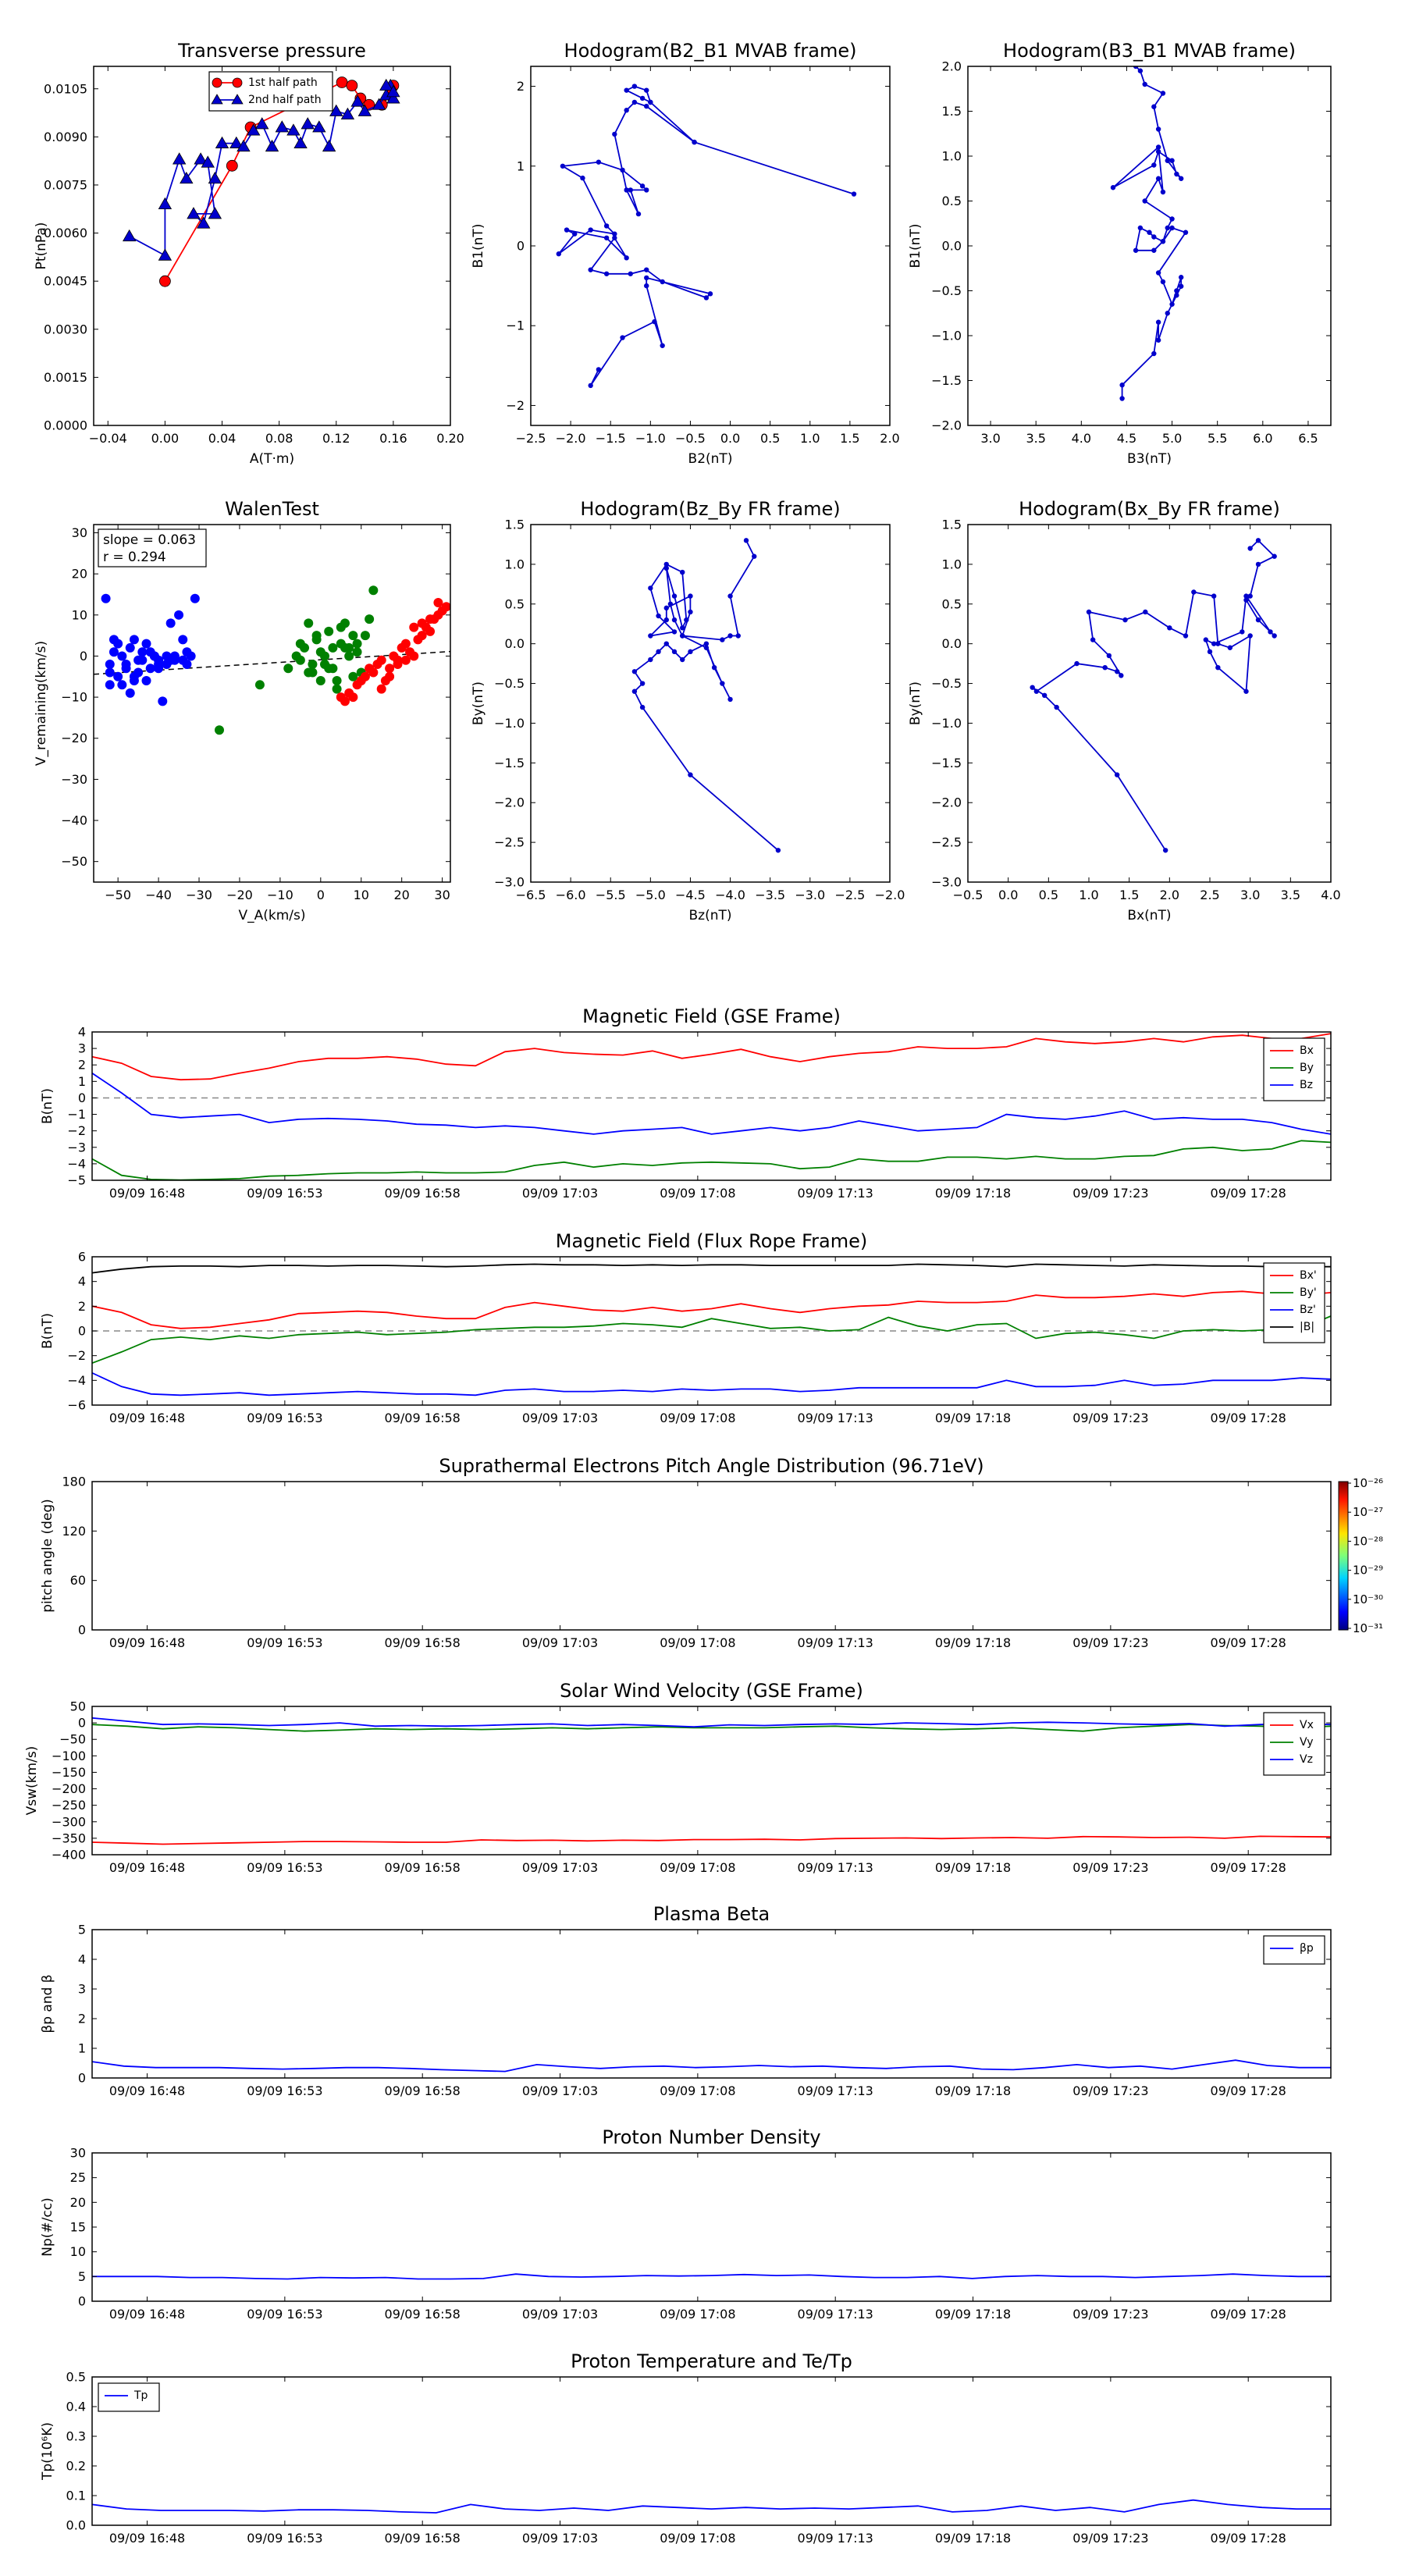 The height and width of the screenshot is (2576, 1405). Describe the element at coordinates (76, 1147) in the screenshot. I see `y-tick-label: −3` at that location.